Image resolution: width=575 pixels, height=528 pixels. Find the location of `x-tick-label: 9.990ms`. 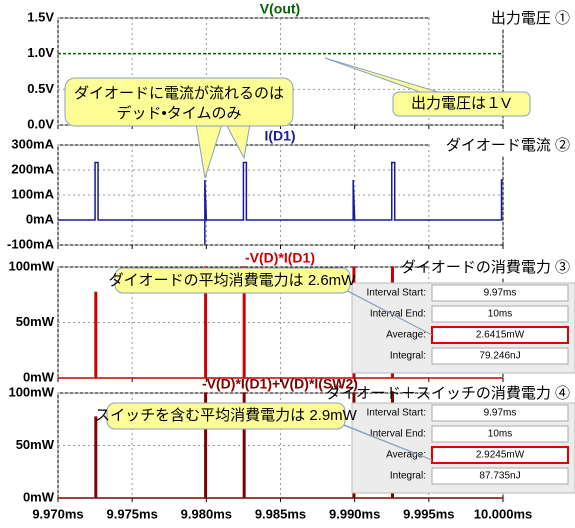

x-tick-label: 9.990ms is located at coordinates (354, 513).